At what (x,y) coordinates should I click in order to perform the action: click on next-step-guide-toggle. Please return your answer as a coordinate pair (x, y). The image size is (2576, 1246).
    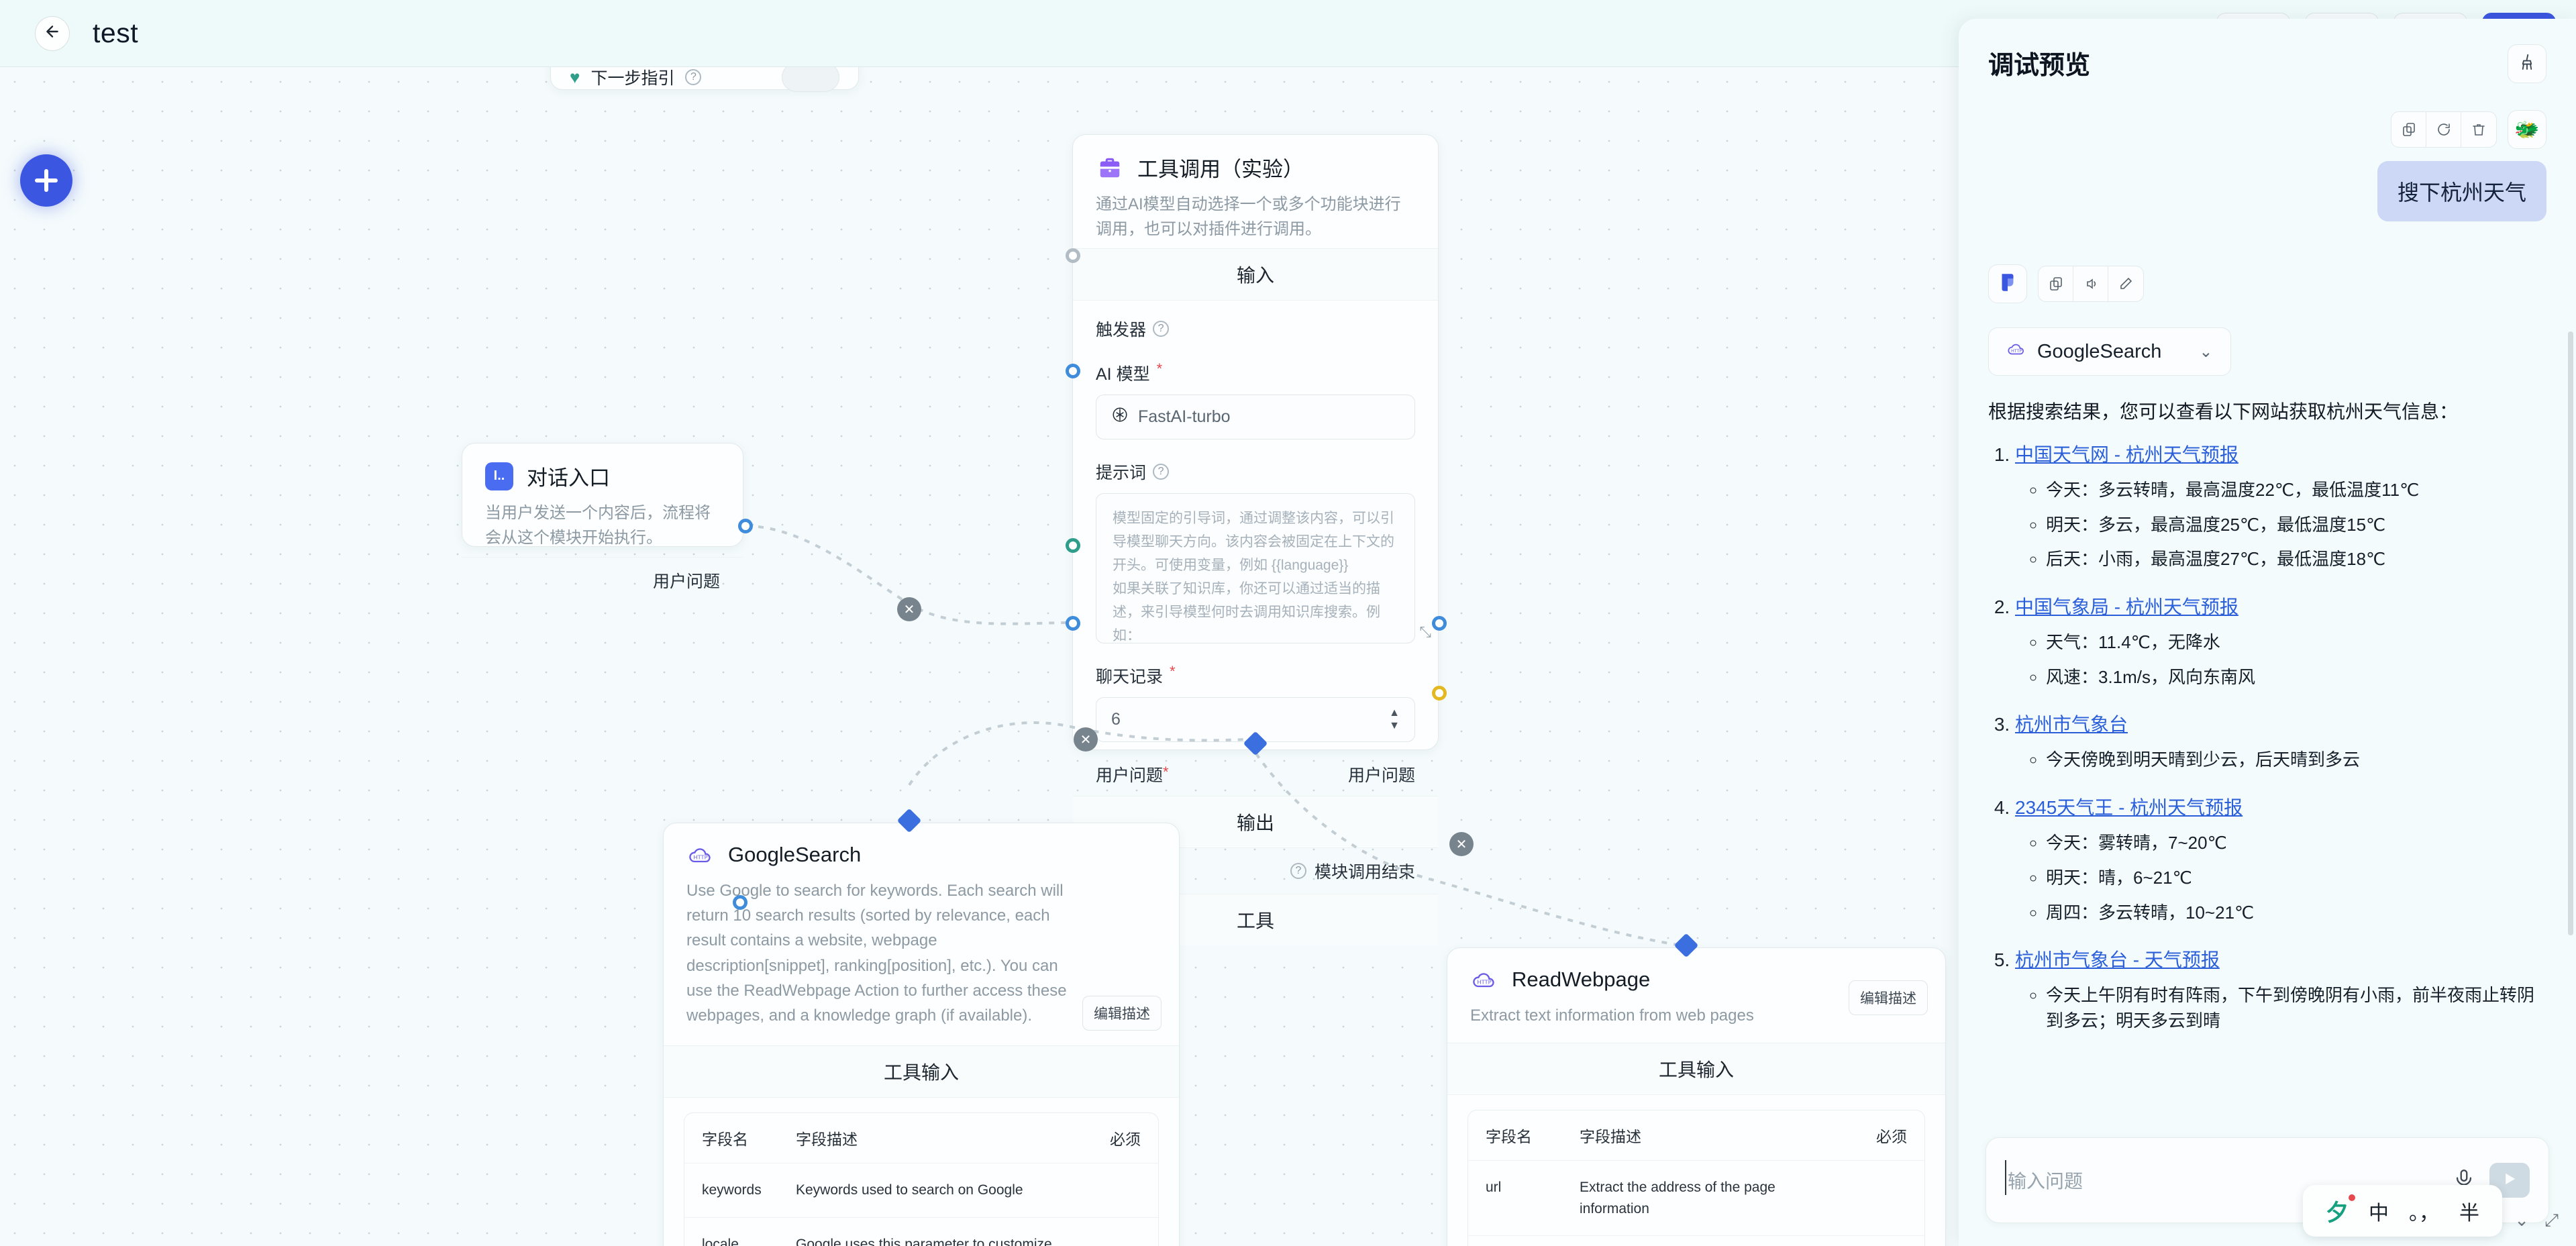
    Looking at the image, I should click on (810, 79).